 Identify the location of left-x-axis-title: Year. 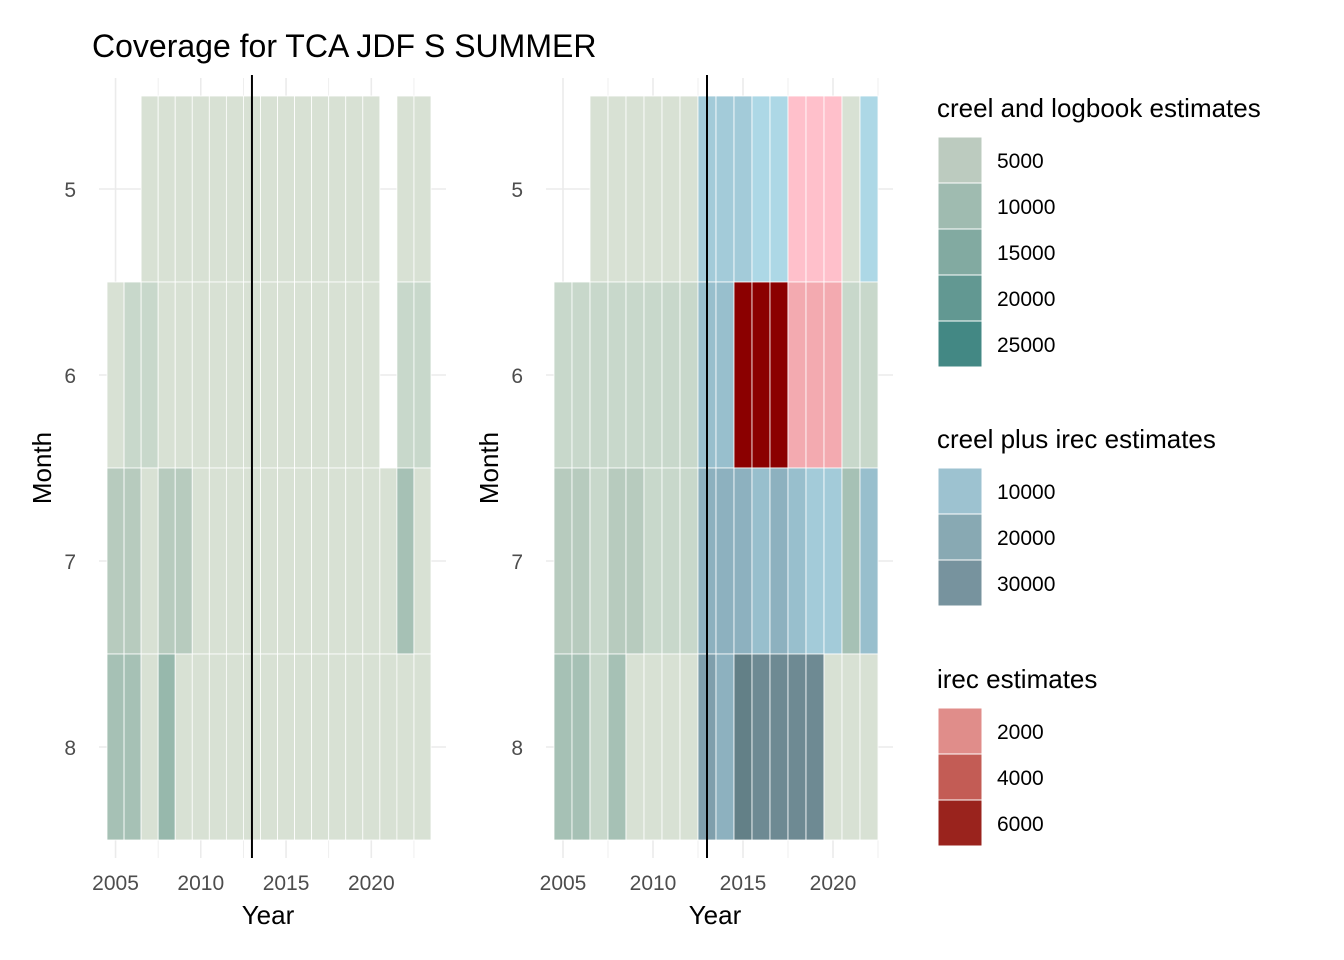
(268, 915).